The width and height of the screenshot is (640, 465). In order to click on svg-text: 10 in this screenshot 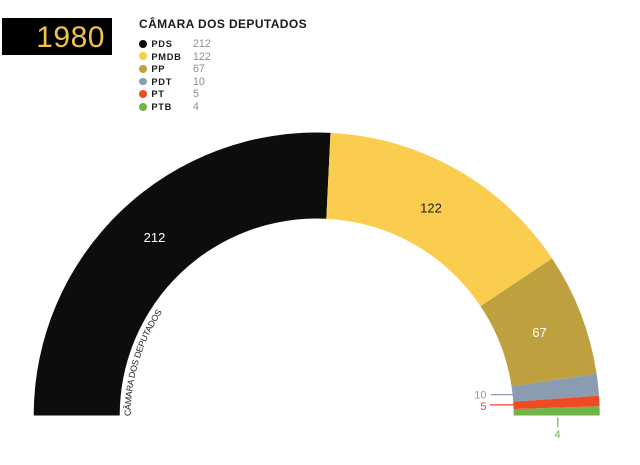, I will do `click(480, 396)`.